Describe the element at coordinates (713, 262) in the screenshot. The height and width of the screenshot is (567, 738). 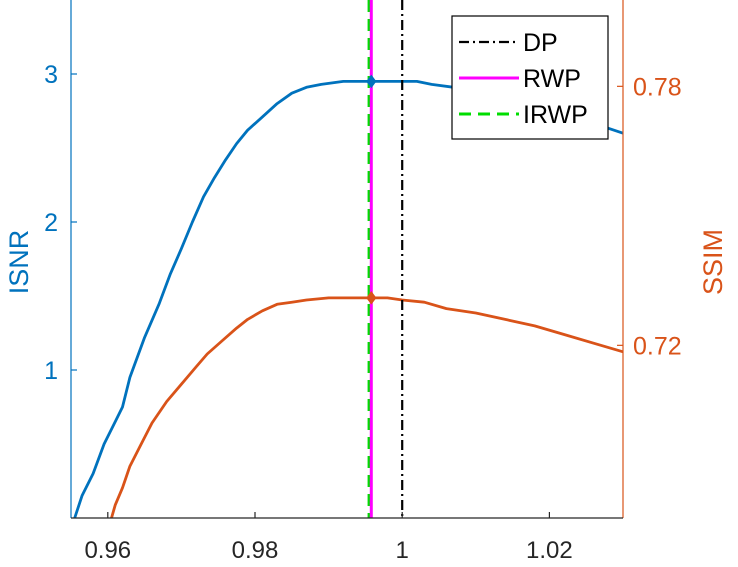
I see `y-axis-right-label: SSIM` at that location.